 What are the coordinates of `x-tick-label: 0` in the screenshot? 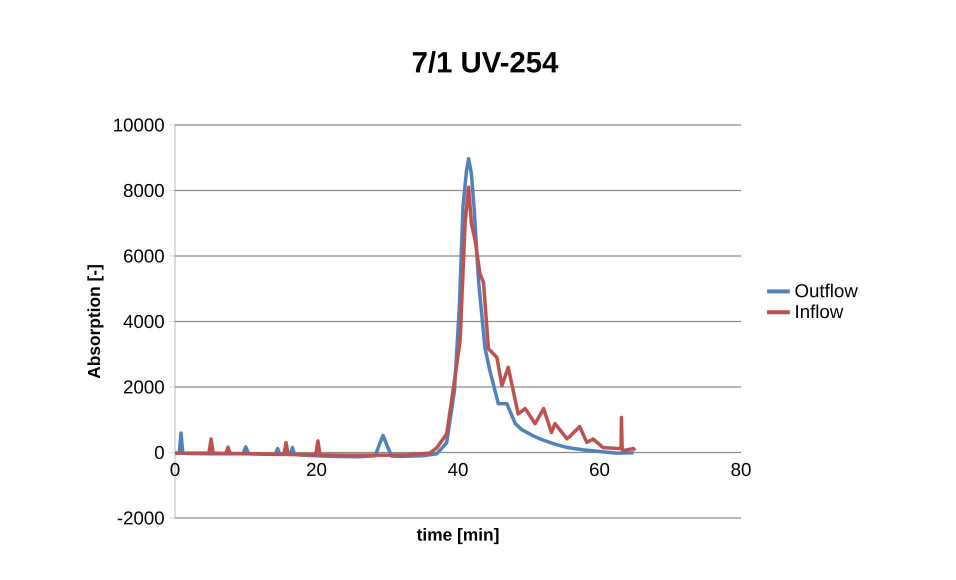 It's located at (175, 469).